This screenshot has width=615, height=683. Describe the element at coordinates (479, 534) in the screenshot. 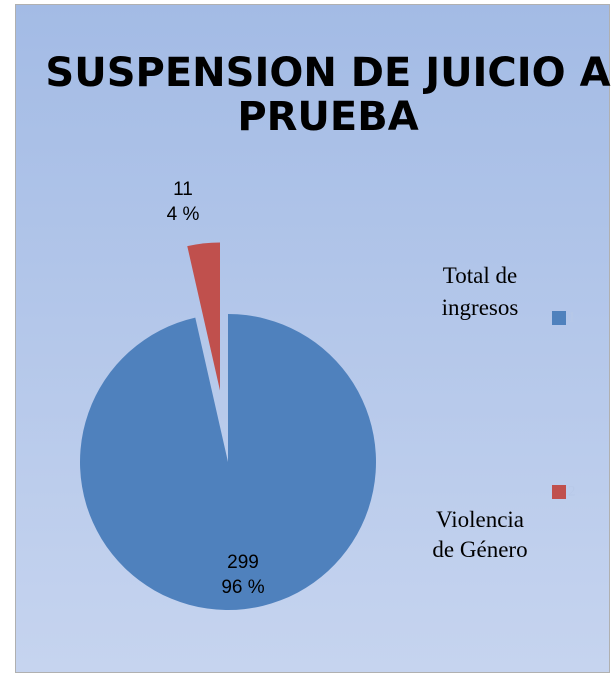

I see `legend-label: Violencia de Género` at that location.